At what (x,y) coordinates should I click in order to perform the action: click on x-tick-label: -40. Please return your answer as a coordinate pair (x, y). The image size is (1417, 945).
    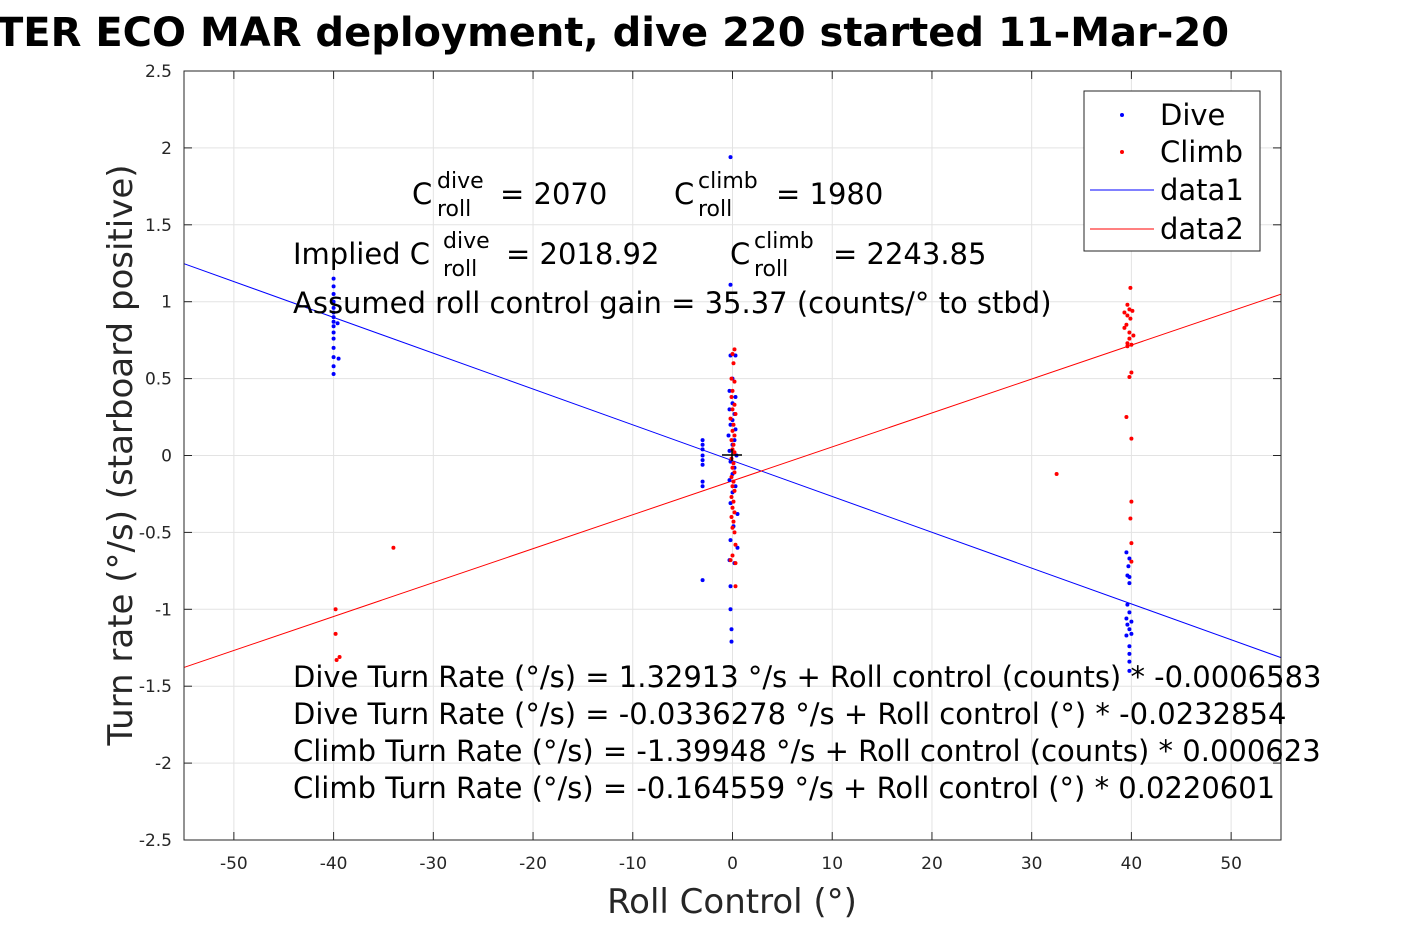
    Looking at the image, I should click on (334, 864).